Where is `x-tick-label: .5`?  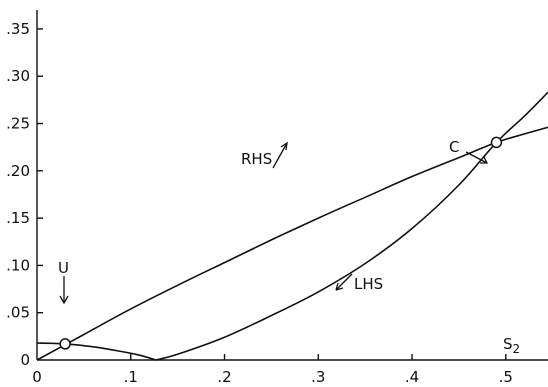
x-tick-label: .5 is located at coordinates (506, 377).